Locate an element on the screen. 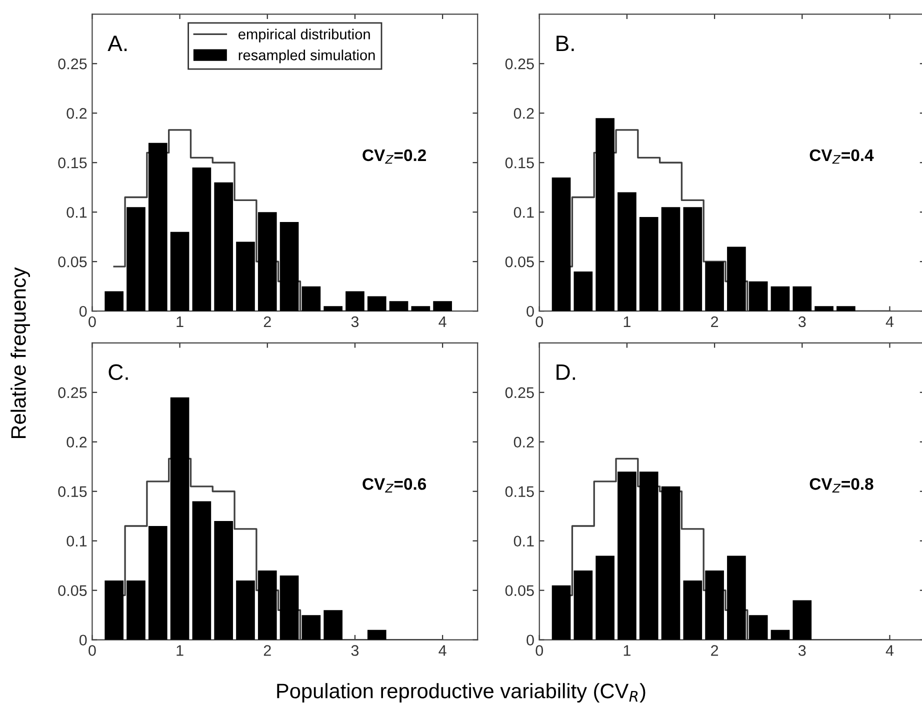 The height and width of the screenshot is (707, 922). annotation: A. is located at coordinates (117, 44).